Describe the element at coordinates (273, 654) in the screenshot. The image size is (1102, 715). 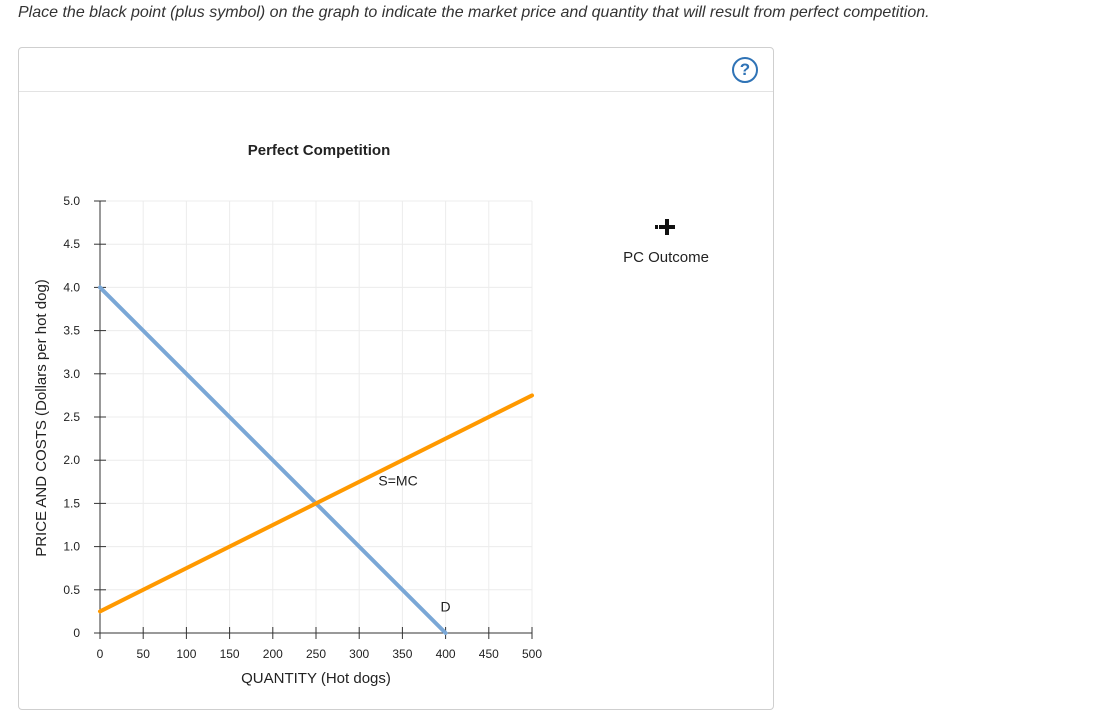
I see `x-tick-label: 200` at that location.